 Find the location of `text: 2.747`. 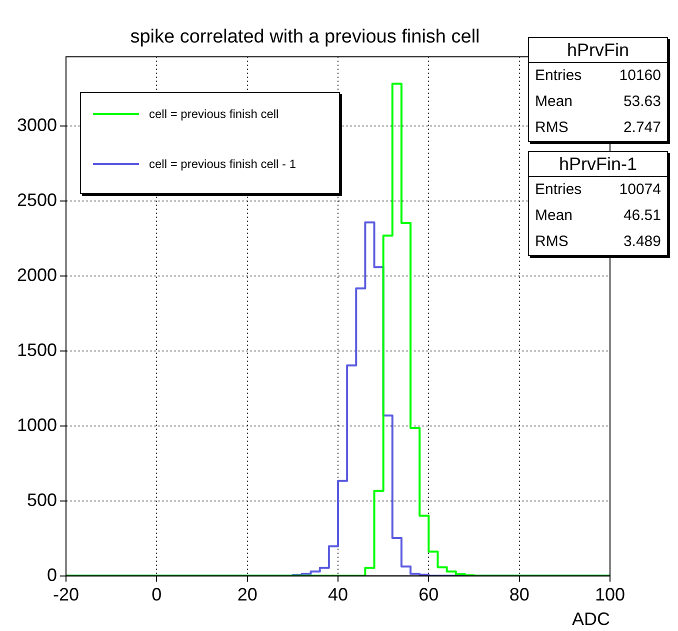

text: 2.747 is located at coordinates (642, 128).